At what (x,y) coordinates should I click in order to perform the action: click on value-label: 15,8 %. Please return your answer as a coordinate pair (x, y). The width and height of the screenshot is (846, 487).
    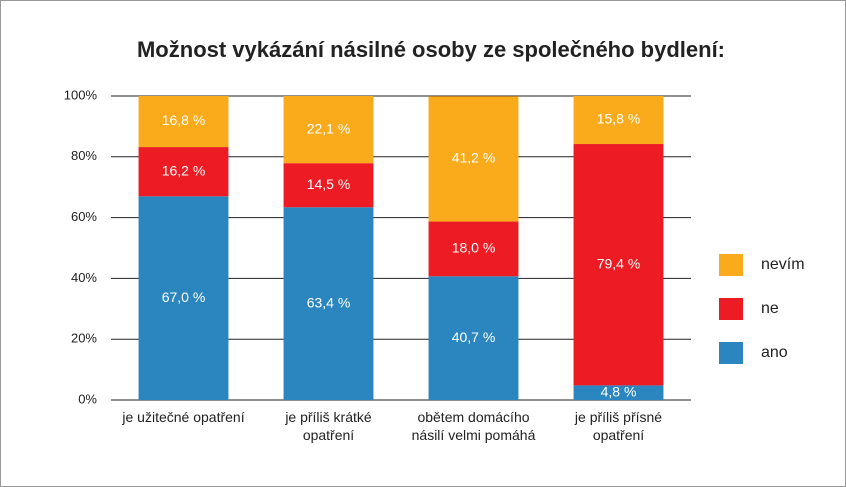
    Looking at the image, I should click on (619, 119).